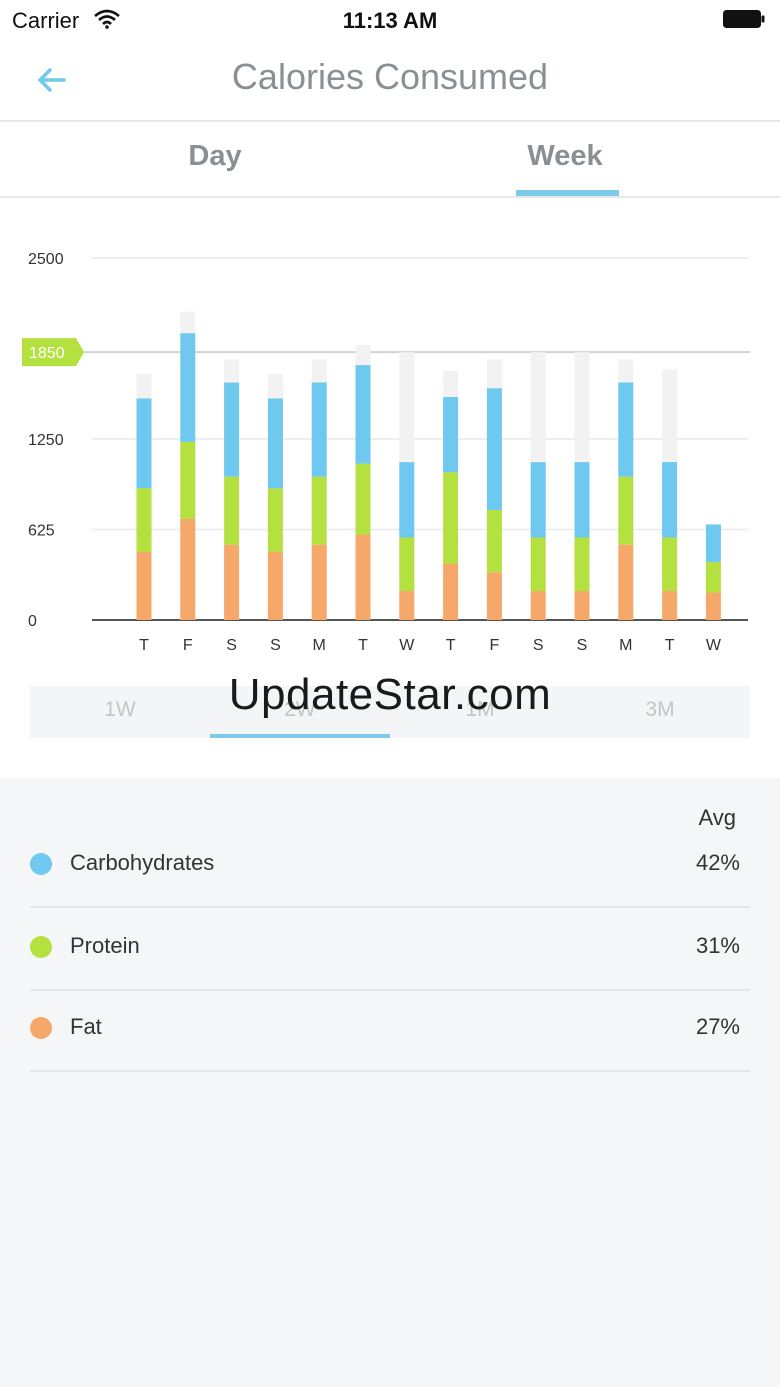  What do you see at coordinates (717, 817) in the screenshot?
I see `avg-column-header: Avg` at bounding box center [717, 817].